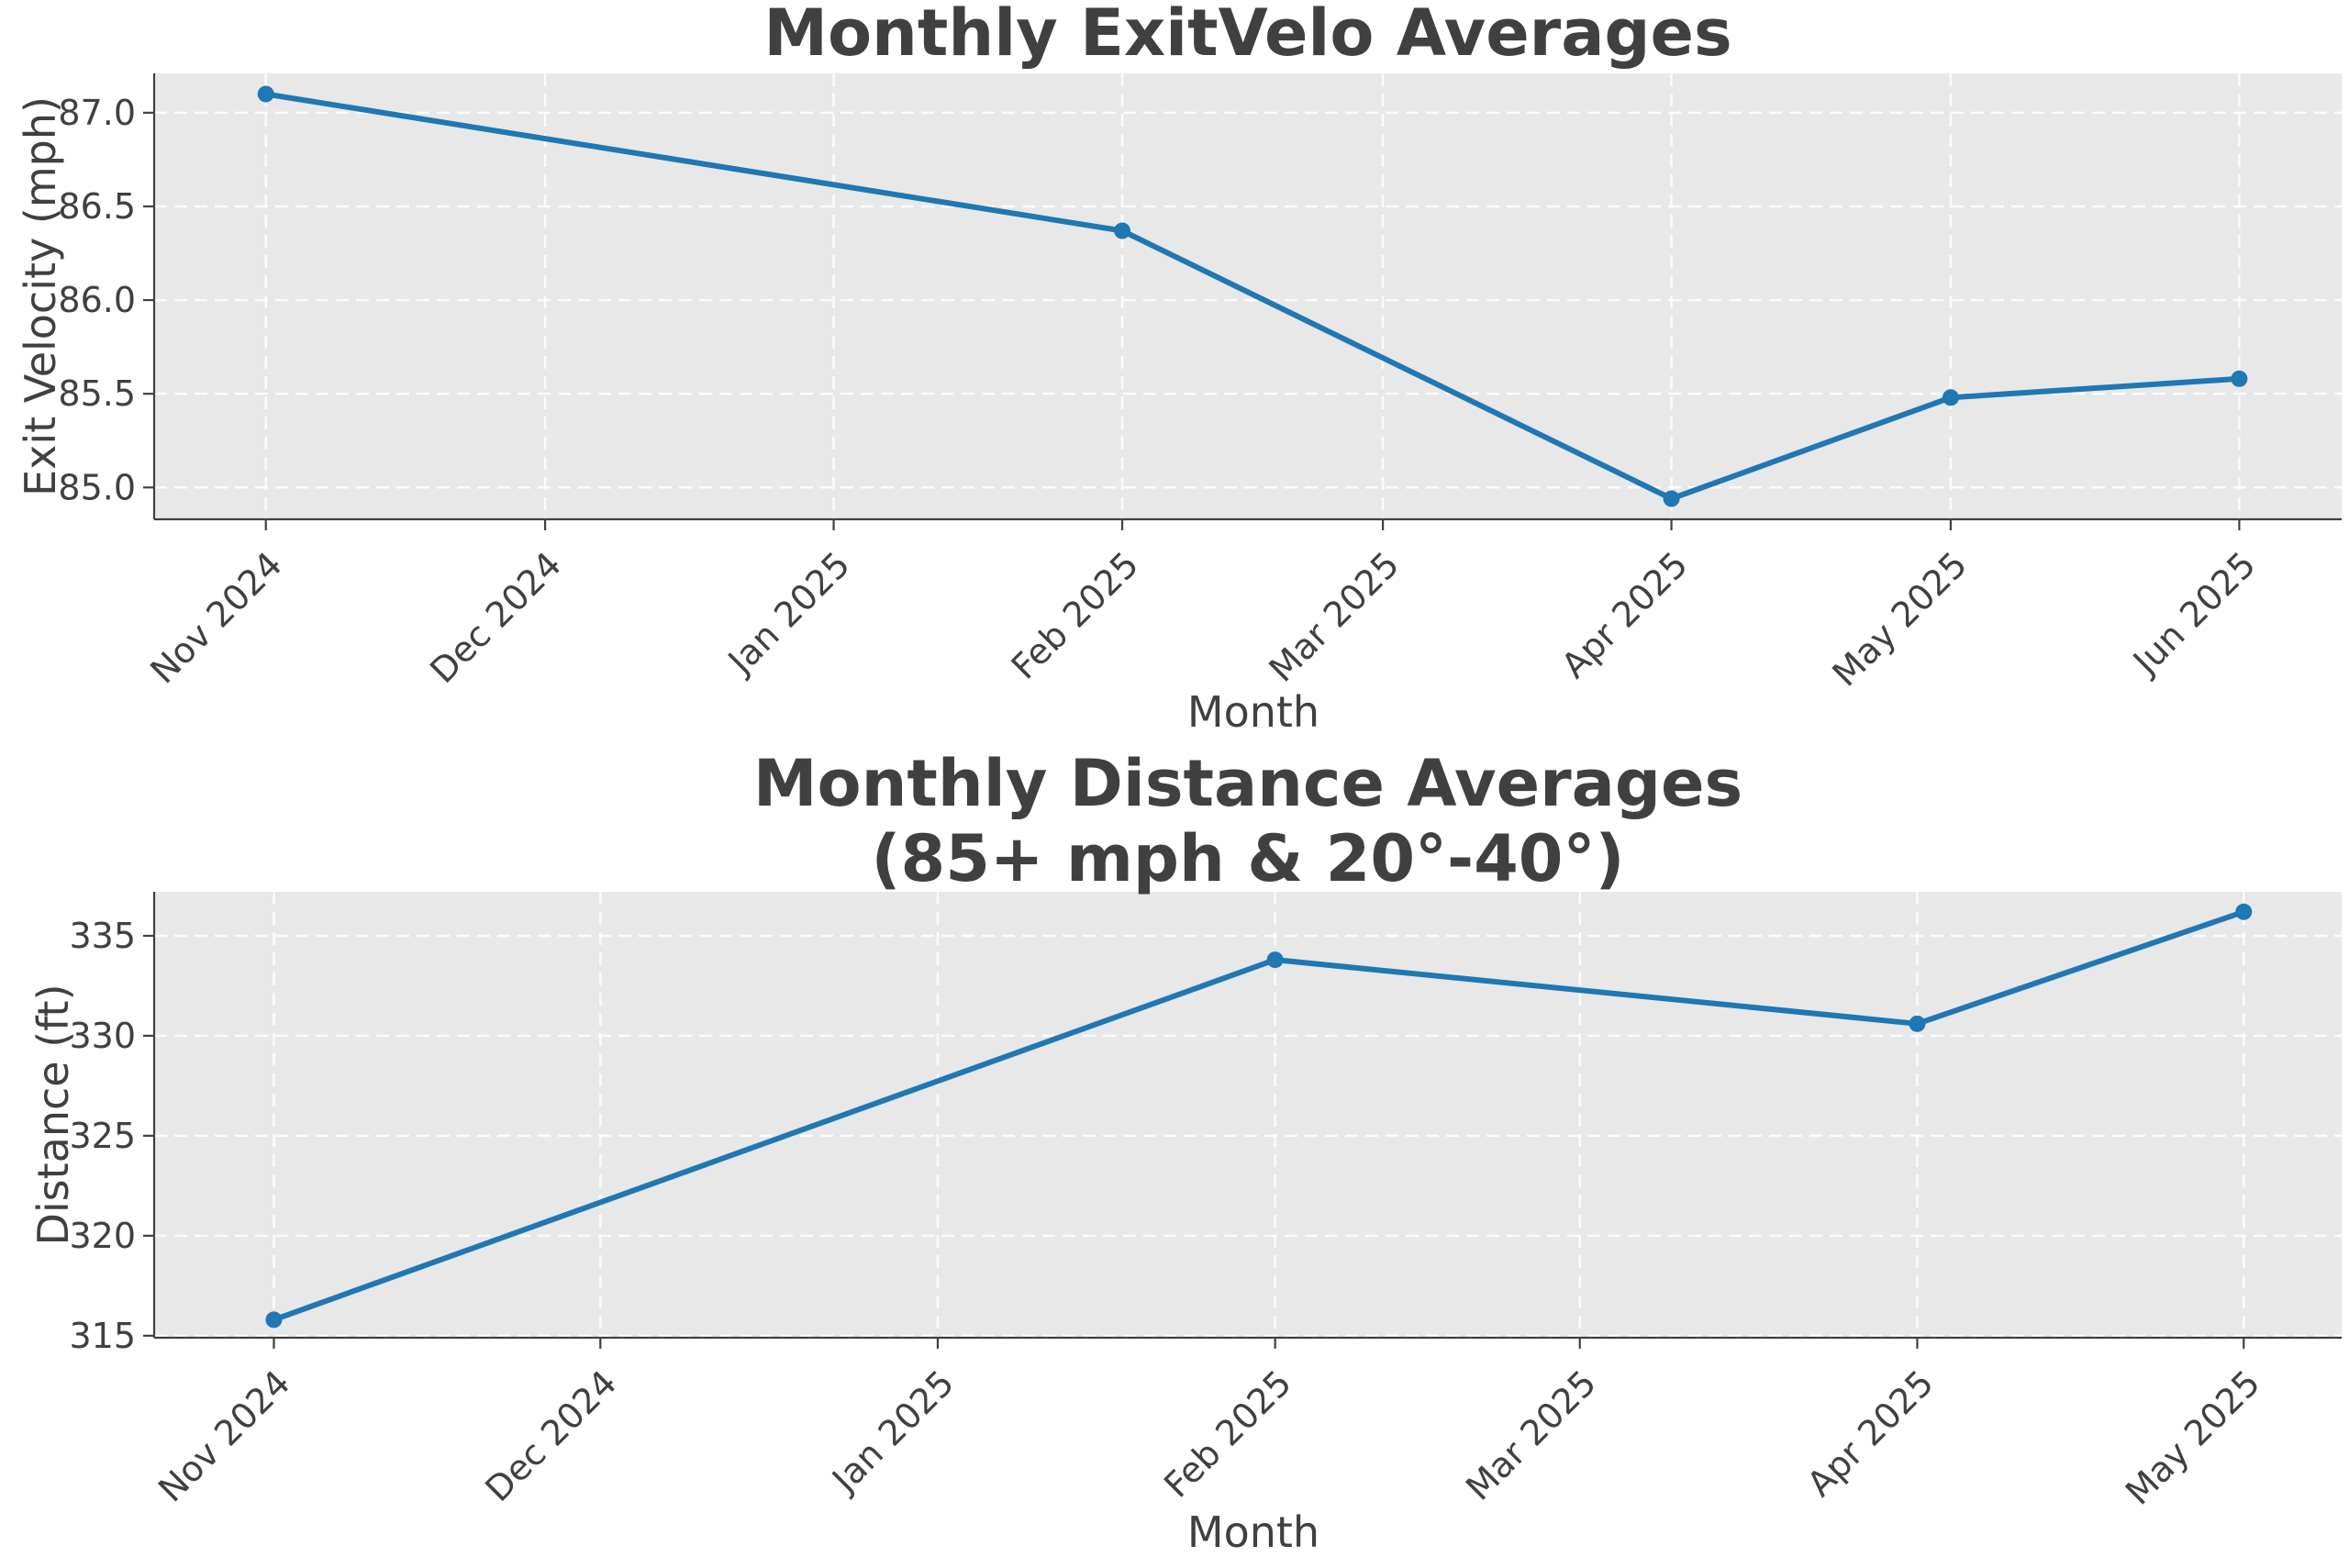  Describe the element at coordinates (97, 206) in the screenshot. I see `y-tick-label: 86.5` at that location.